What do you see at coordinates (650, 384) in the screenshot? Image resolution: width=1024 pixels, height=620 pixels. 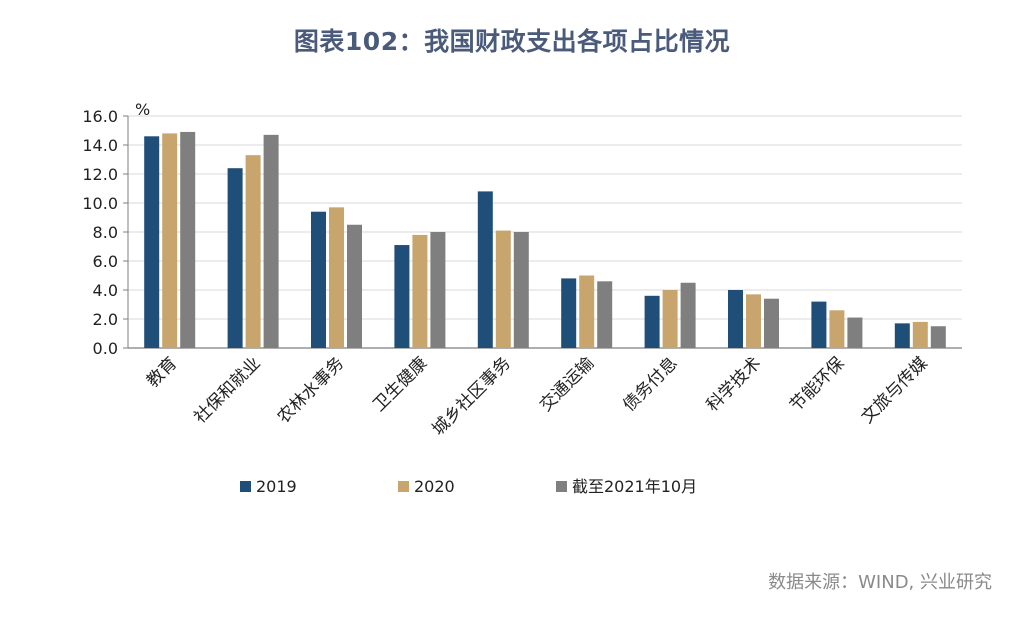 I see `category-label: 债务付息` at bounding box center [650, 384].